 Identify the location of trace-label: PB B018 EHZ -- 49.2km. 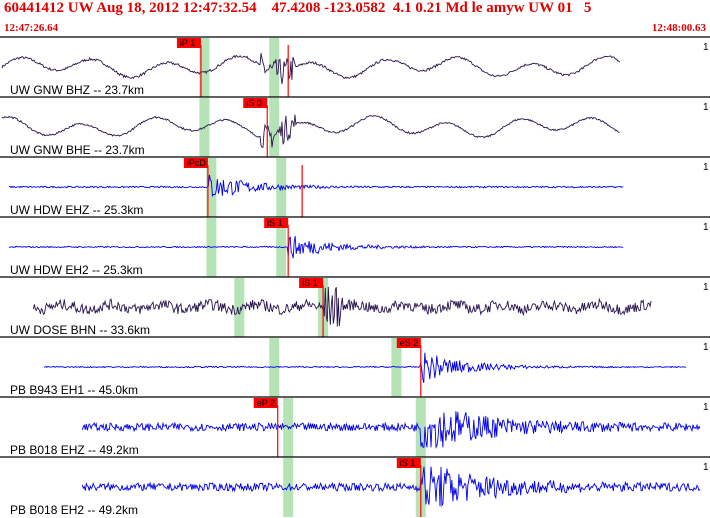
(74, 450).